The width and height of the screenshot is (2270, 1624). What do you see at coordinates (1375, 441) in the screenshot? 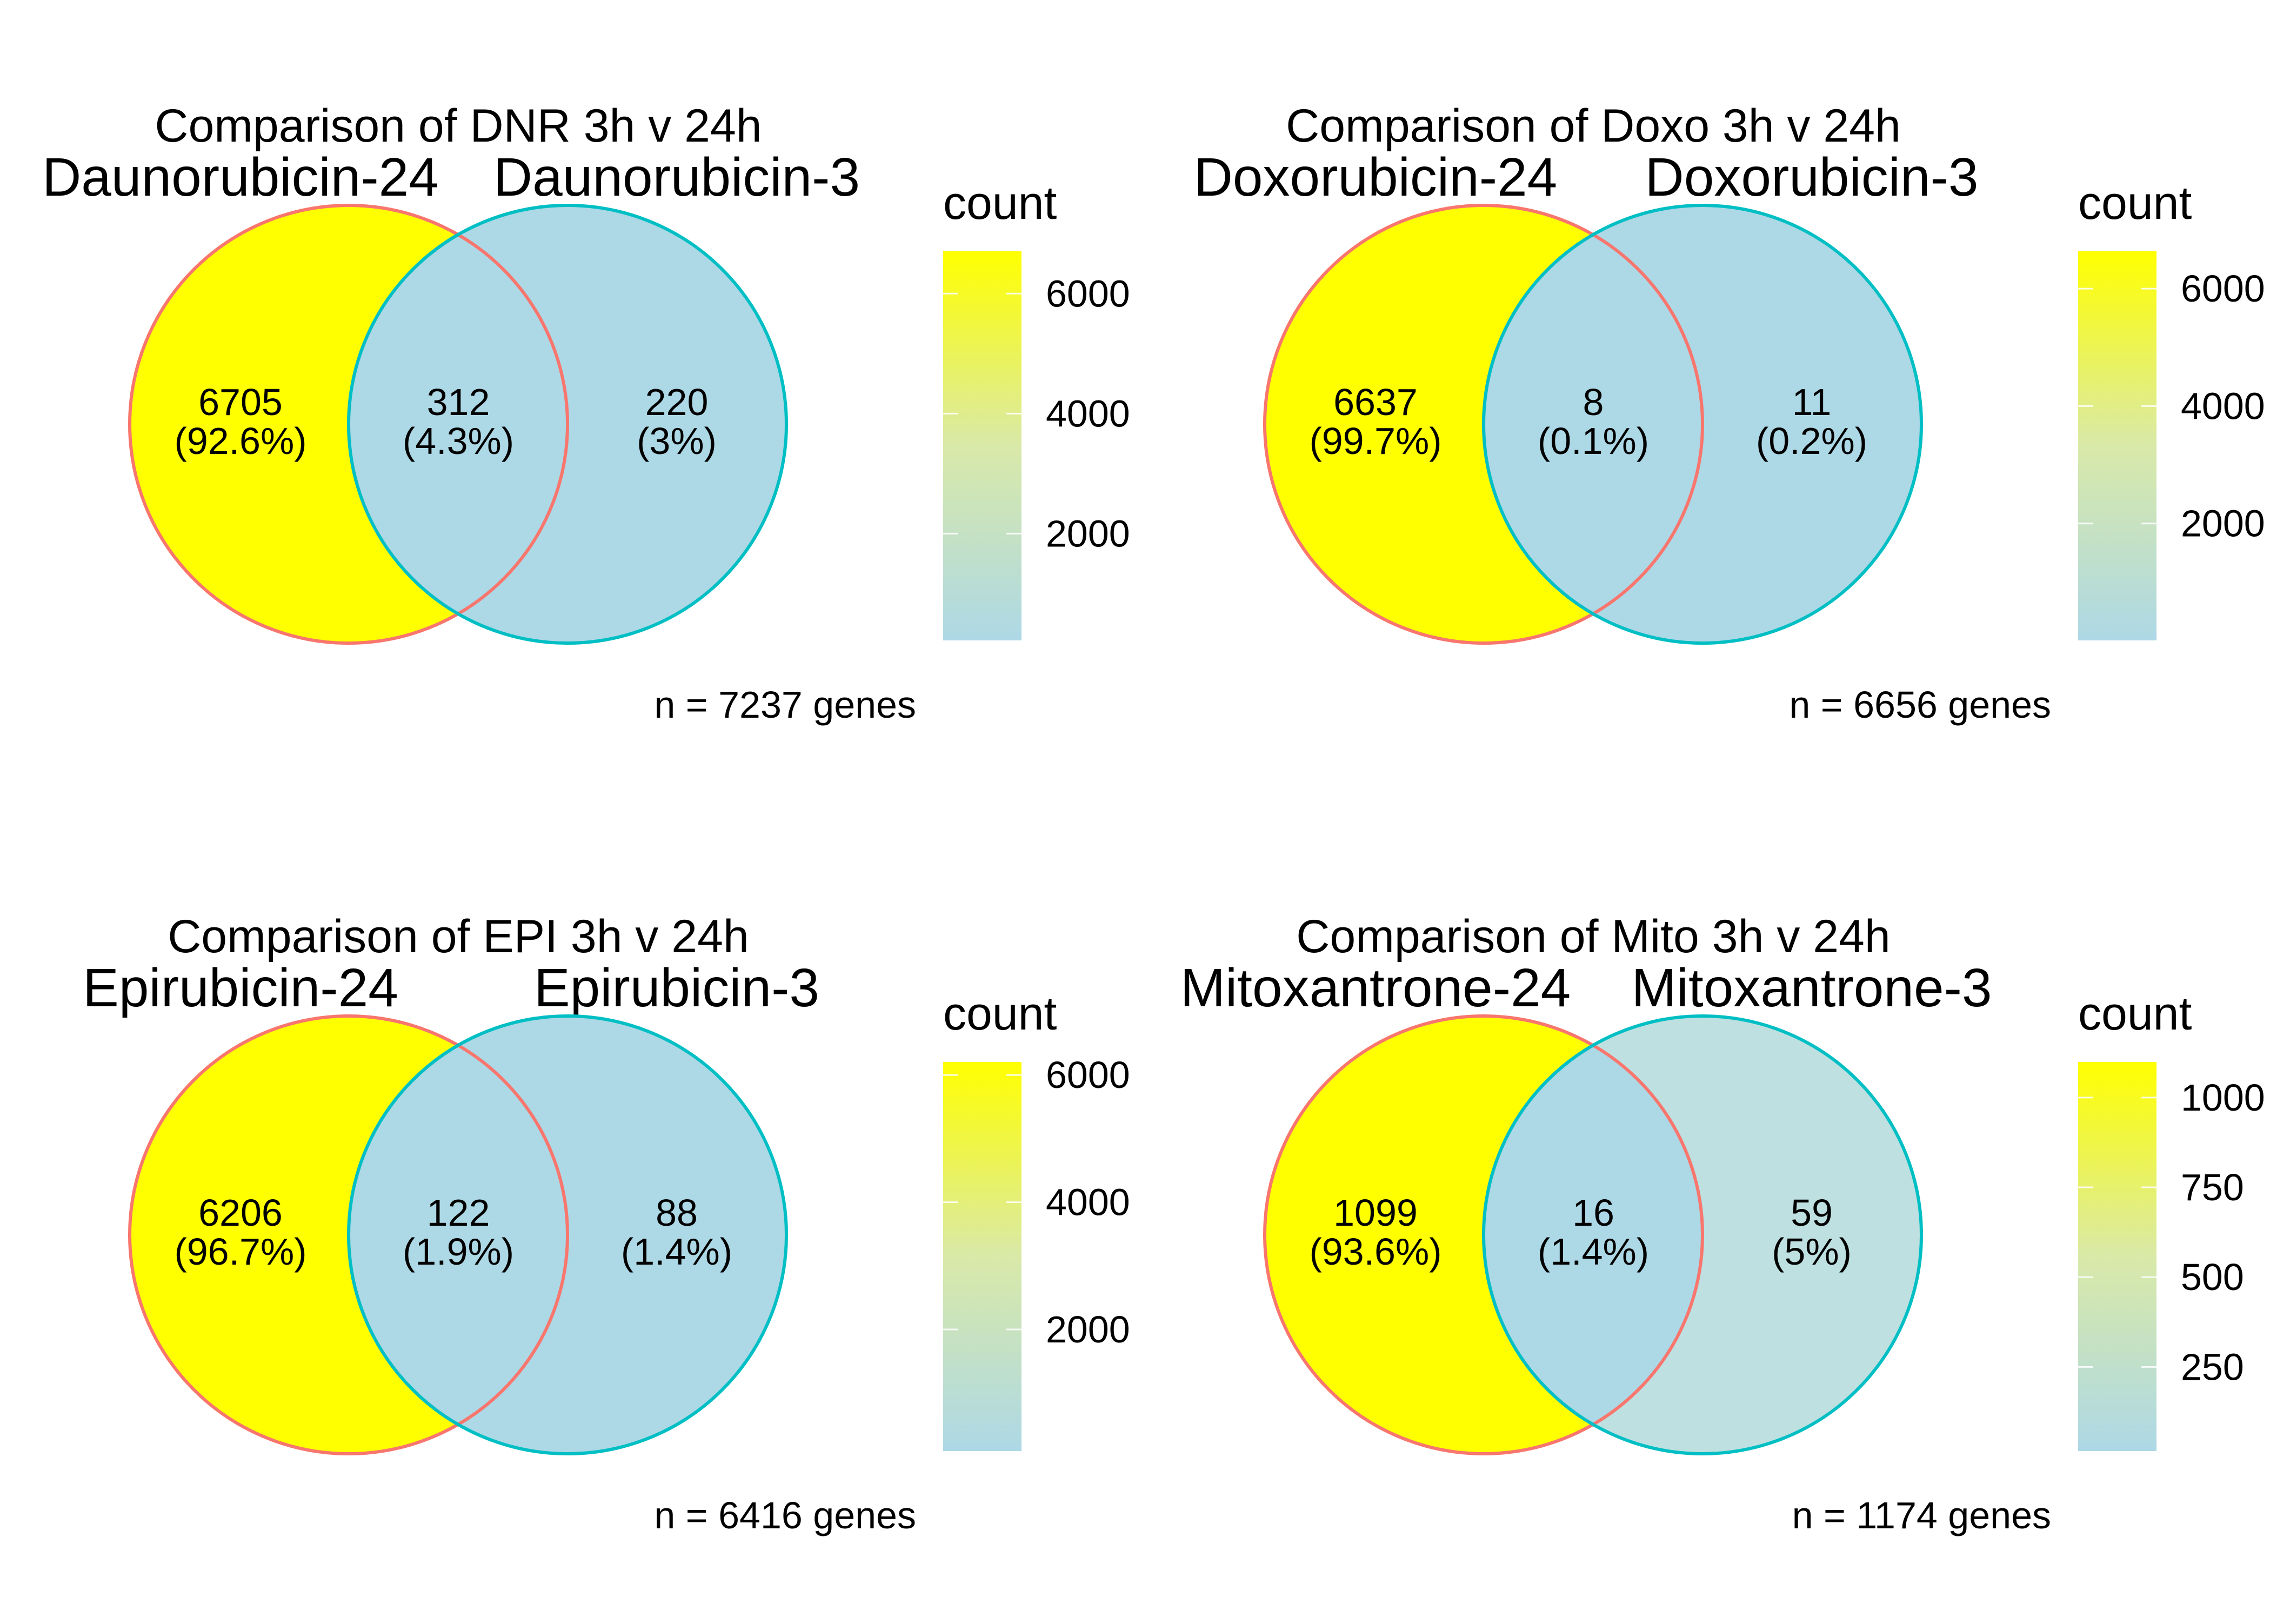
I see `region-left-percent: (99.7%)` at bounding box center [1375, 441].